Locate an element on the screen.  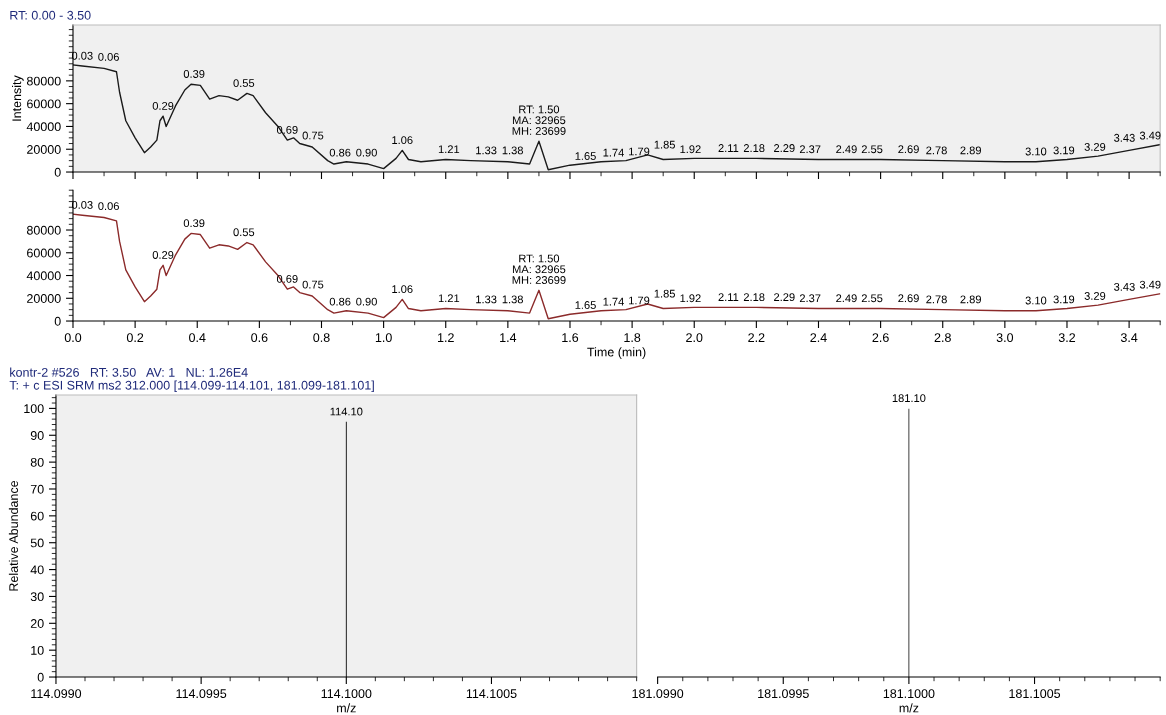
annotation: 1.38 is located at coordinates (512, 299).